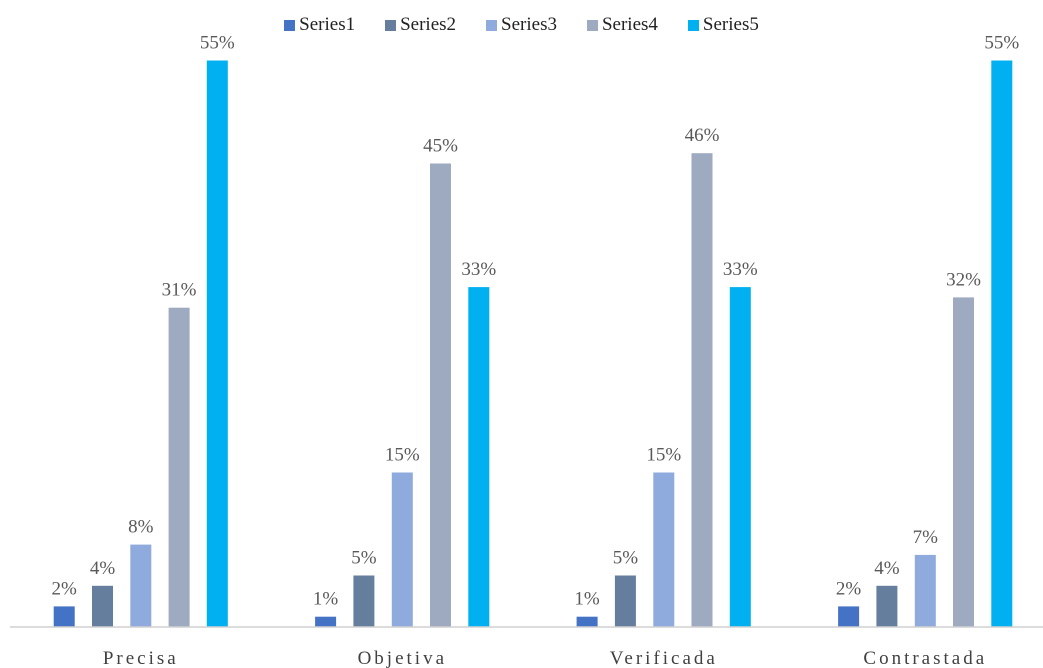  What do you see at coordinates (730, 24) in the screenshot?
I see `legend-label: Series5` at bounding box center [730, 24].